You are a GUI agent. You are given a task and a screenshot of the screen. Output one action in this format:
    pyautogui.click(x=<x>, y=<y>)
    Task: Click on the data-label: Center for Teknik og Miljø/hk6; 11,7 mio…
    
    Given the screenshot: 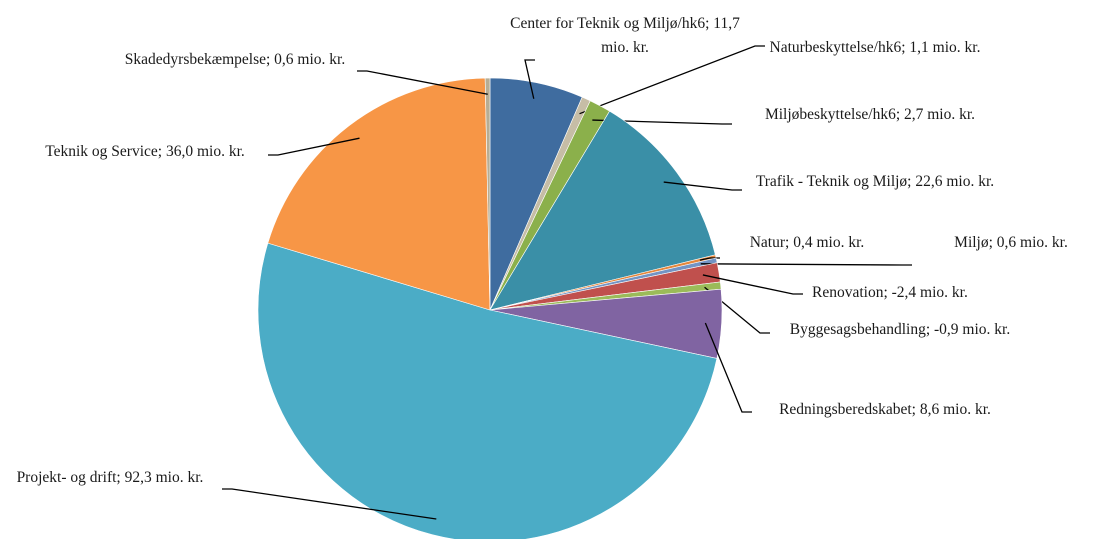 What is the action you would take?
    pyautogui.click(x=625, y=35)
    